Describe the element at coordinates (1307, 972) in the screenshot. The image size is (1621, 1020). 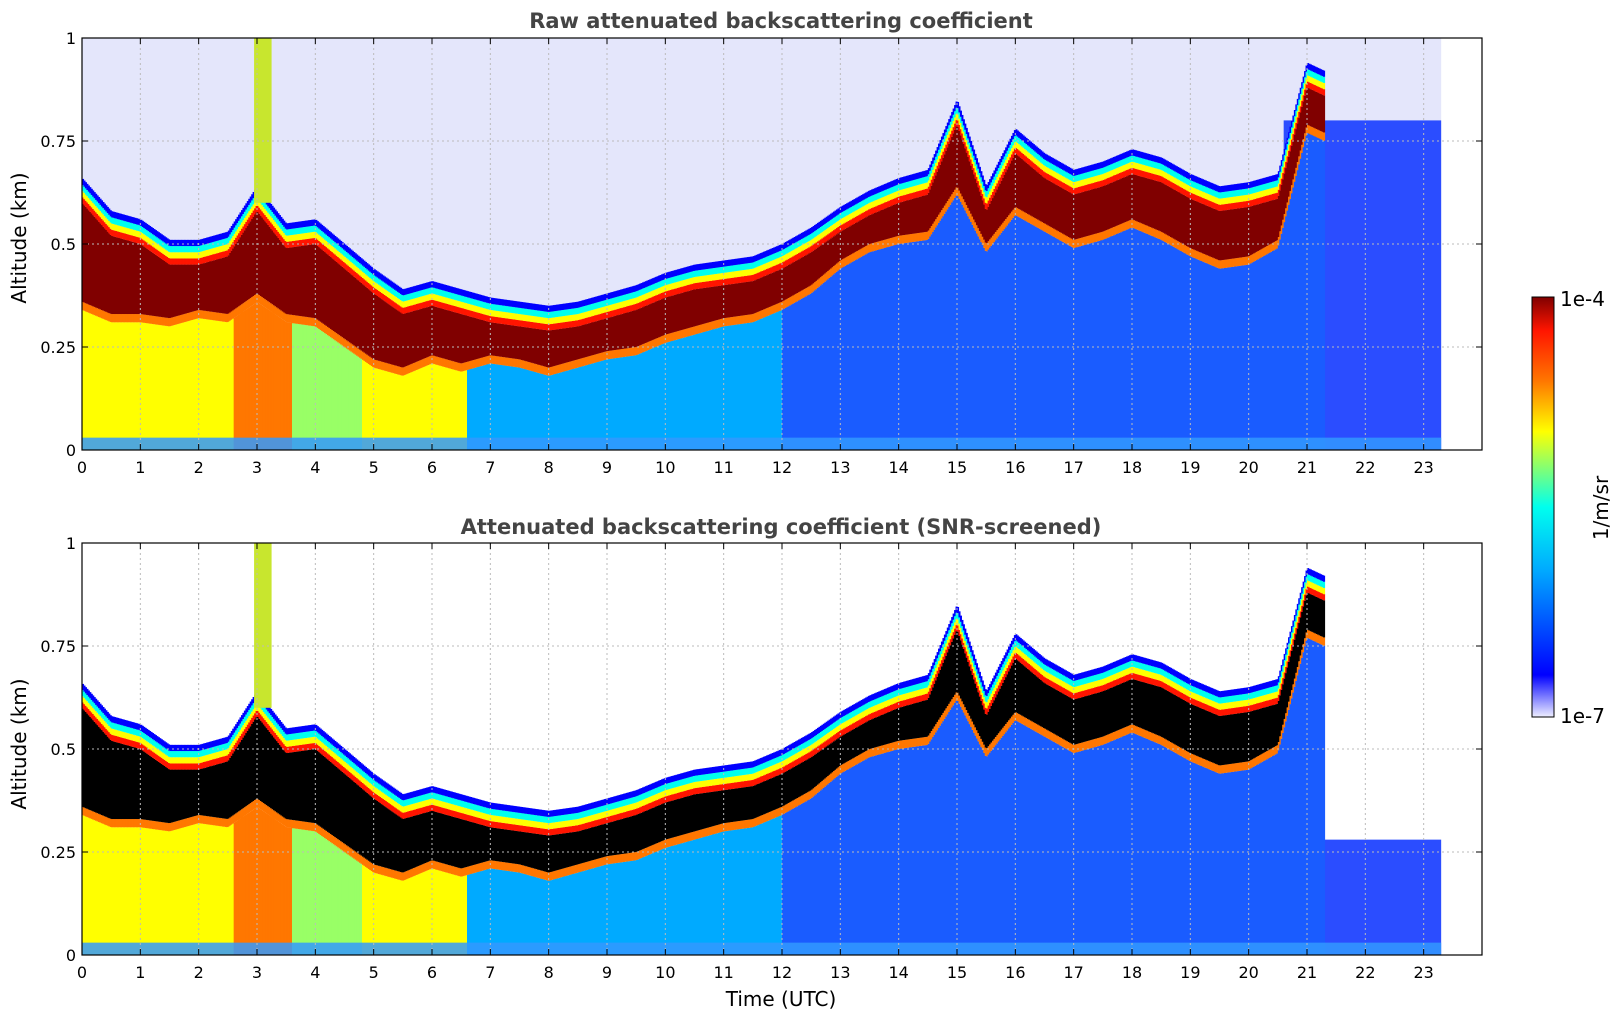
I see `panel-2-x-tick-label: 21` at that location.